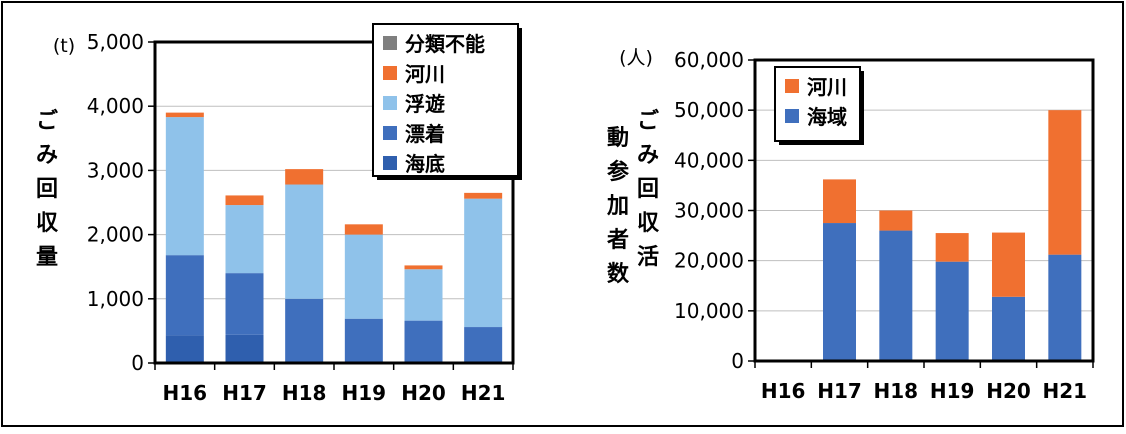 Image resolution: width=1126 pixels, height=434 pixels. Describe the element at coordinates (425, 134) in the screenshot. I see `legend-label: 漂着` at that location.